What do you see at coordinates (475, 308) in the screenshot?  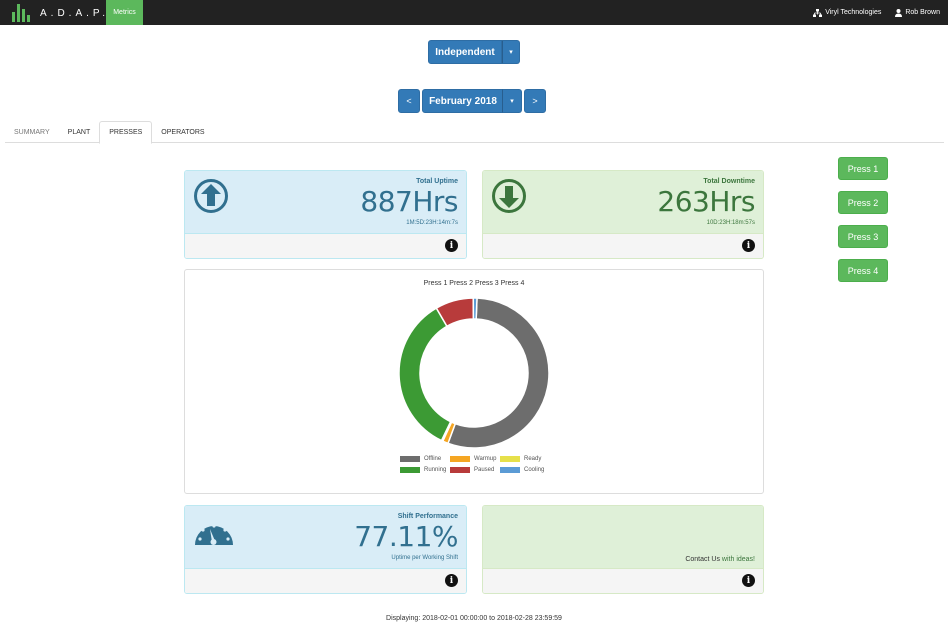 I see `donut-slice-cooling` at bounding box center [475, 308].